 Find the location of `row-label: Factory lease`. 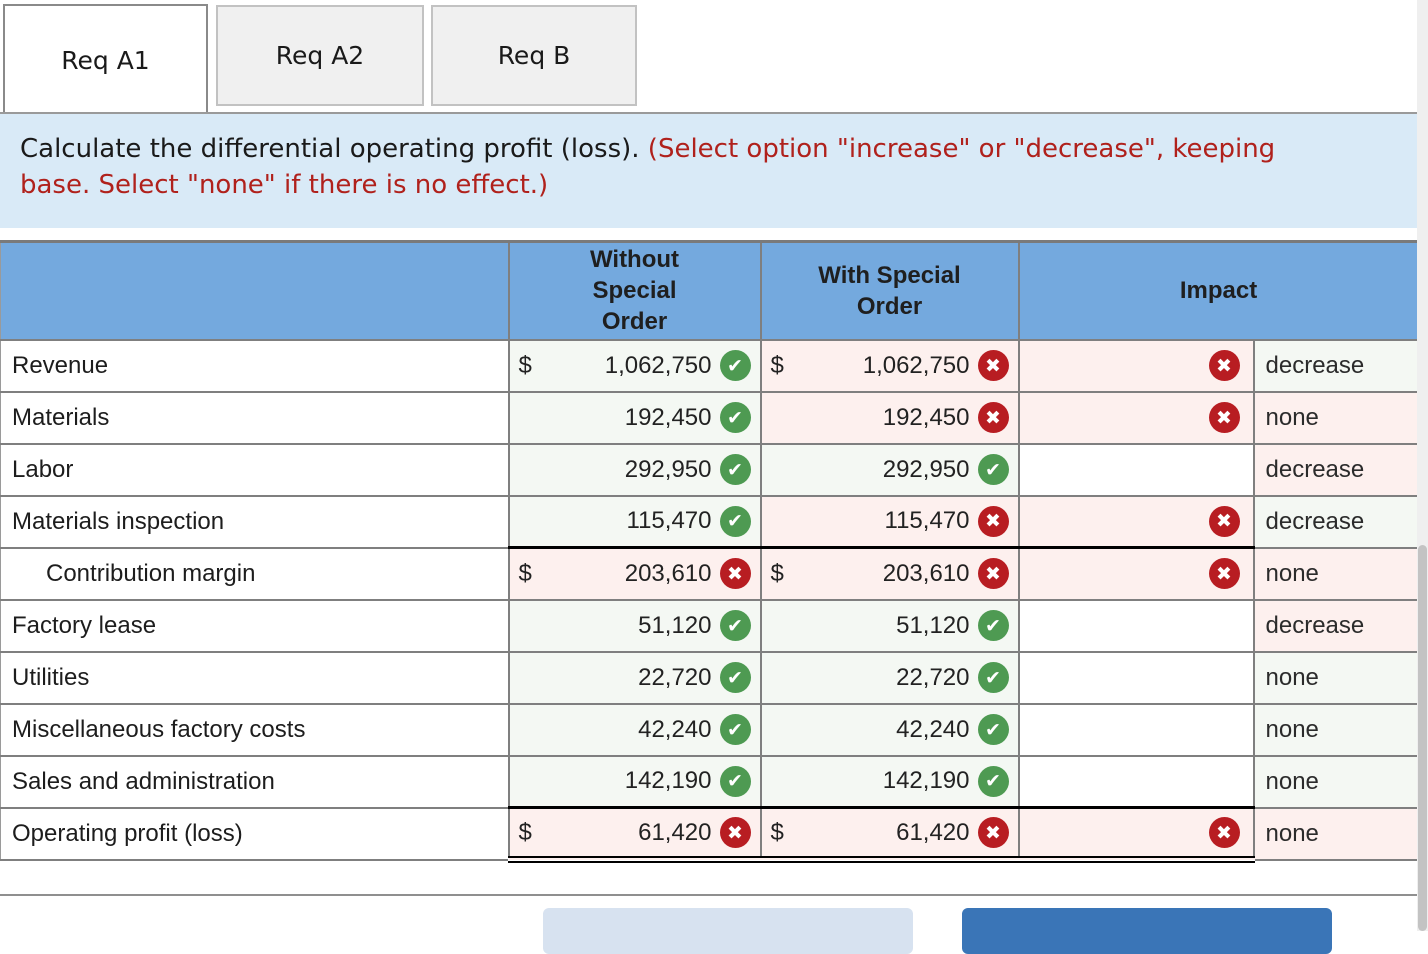

row-label: Factory lease is located at coordinates (84, 625).